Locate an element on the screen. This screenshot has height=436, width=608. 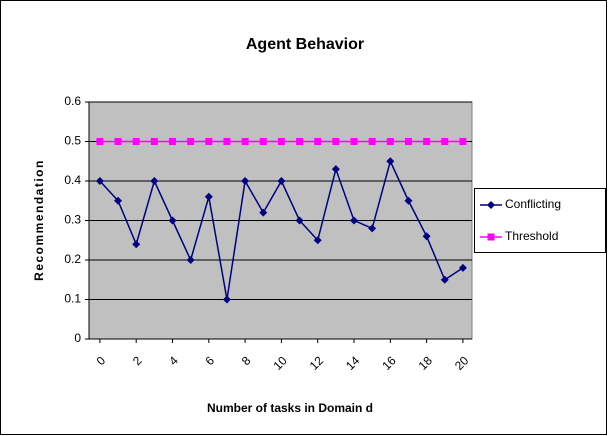
chart-title: Agent Behavior is located at coordinates (305, 44).